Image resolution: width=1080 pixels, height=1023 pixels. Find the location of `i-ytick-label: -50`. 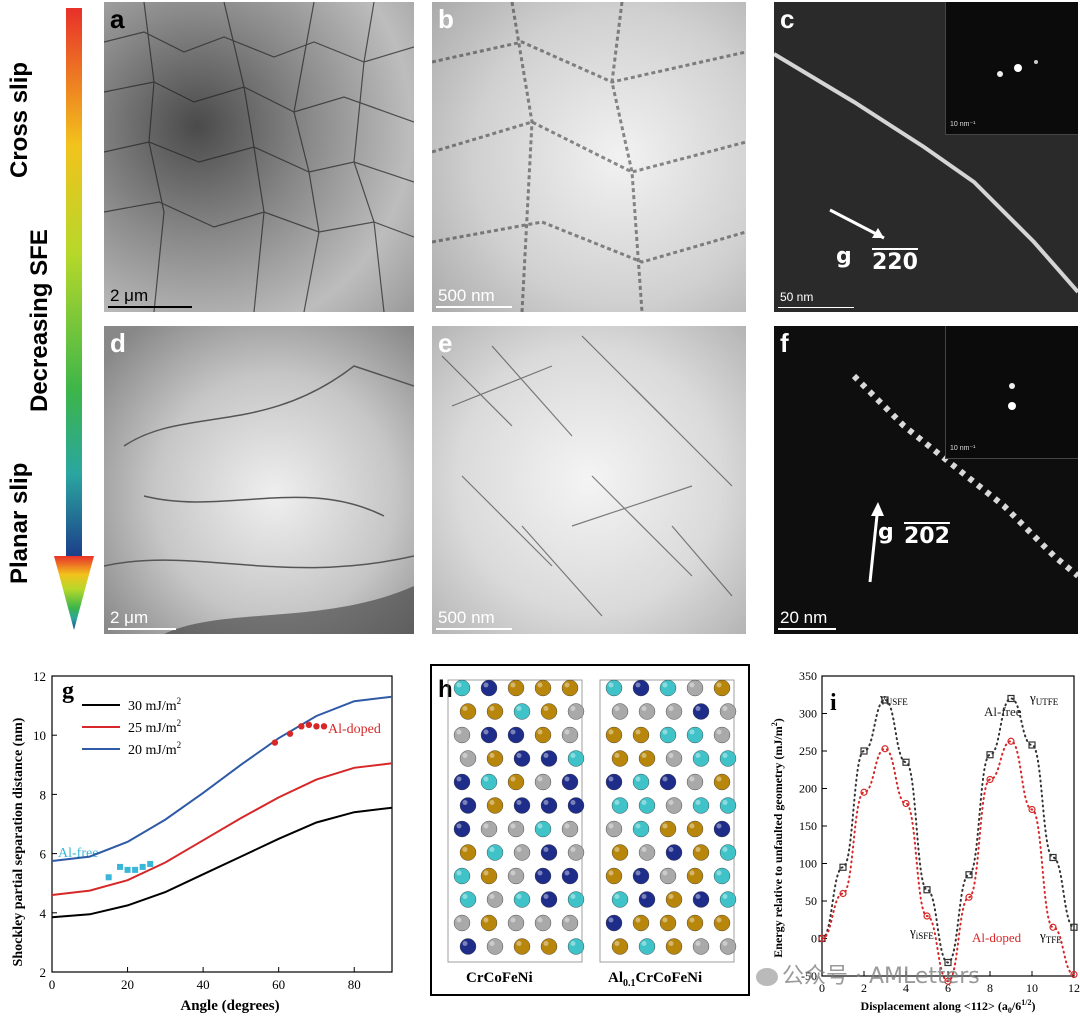

i-ytick-label: -50 is located at coordinates (809, 976).